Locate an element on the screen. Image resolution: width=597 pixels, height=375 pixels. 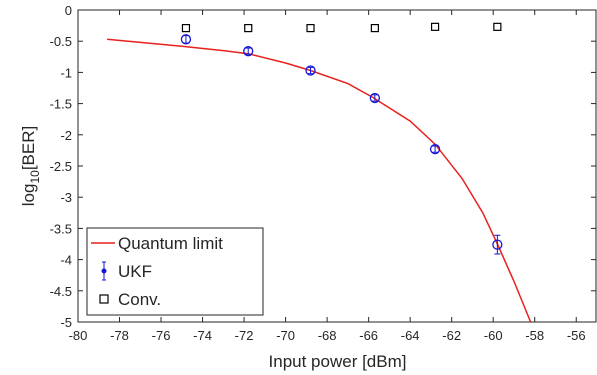
y-tick-label: -1.5 is located at coordinates (61, 104).